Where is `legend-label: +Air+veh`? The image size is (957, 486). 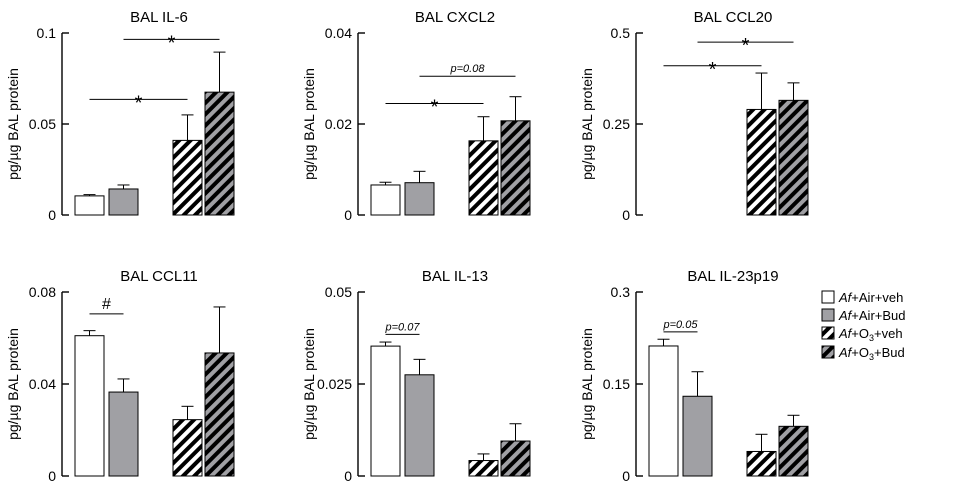 legend-label: +Air+veh is located at coordinates (877, 297).